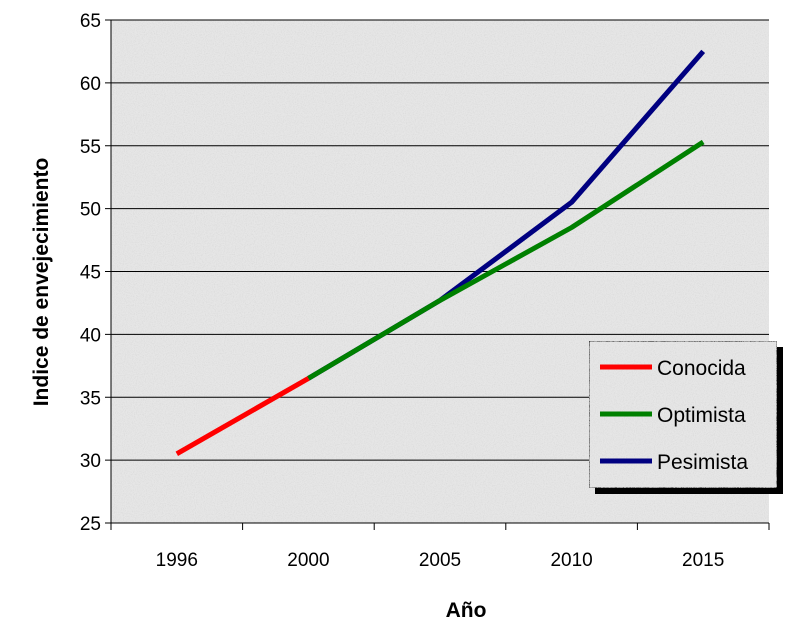 The image size is (789, 627). I want to click on y-tick-label-30: 30, so click(90, 461).